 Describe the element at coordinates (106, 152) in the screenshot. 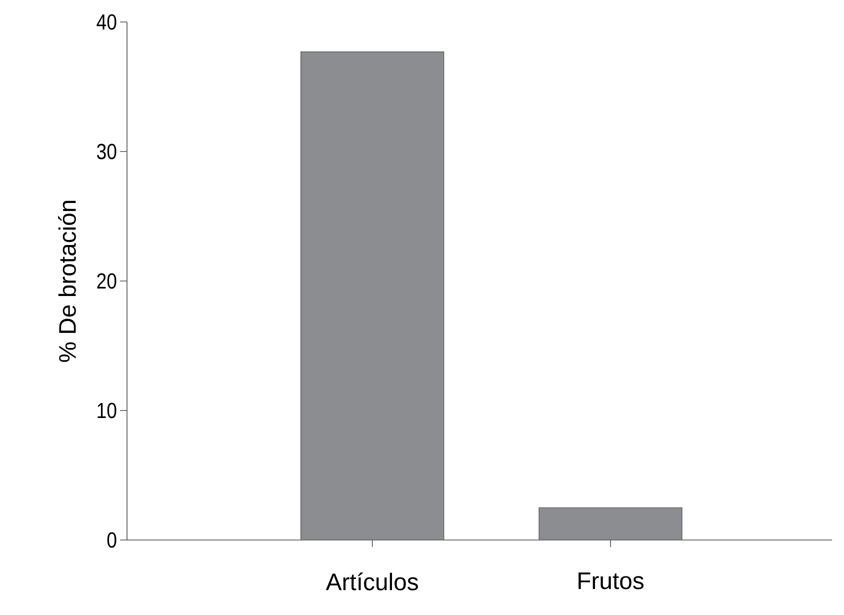

I see `y-tick-label: 30` at that location.